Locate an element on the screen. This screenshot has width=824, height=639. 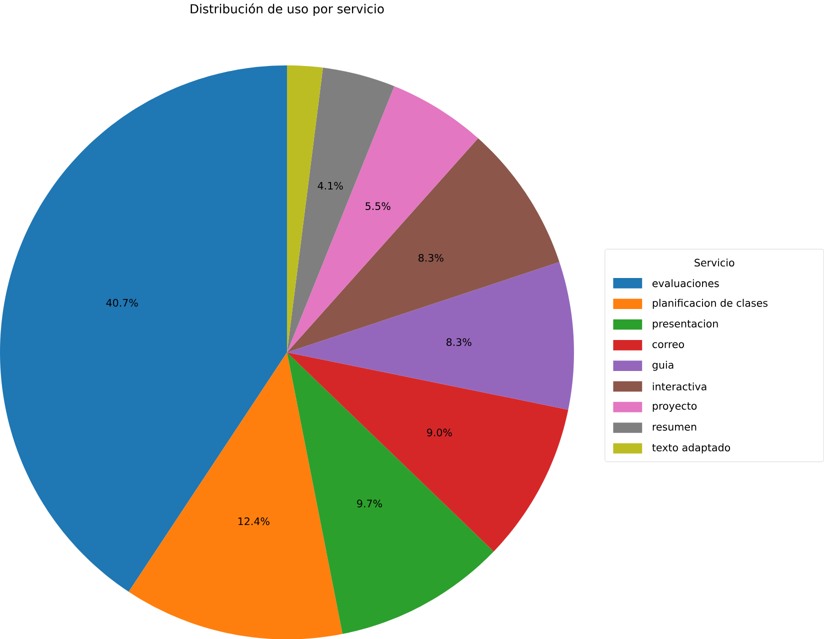
legend-label: presentacion is located at coordinates (685, 324).